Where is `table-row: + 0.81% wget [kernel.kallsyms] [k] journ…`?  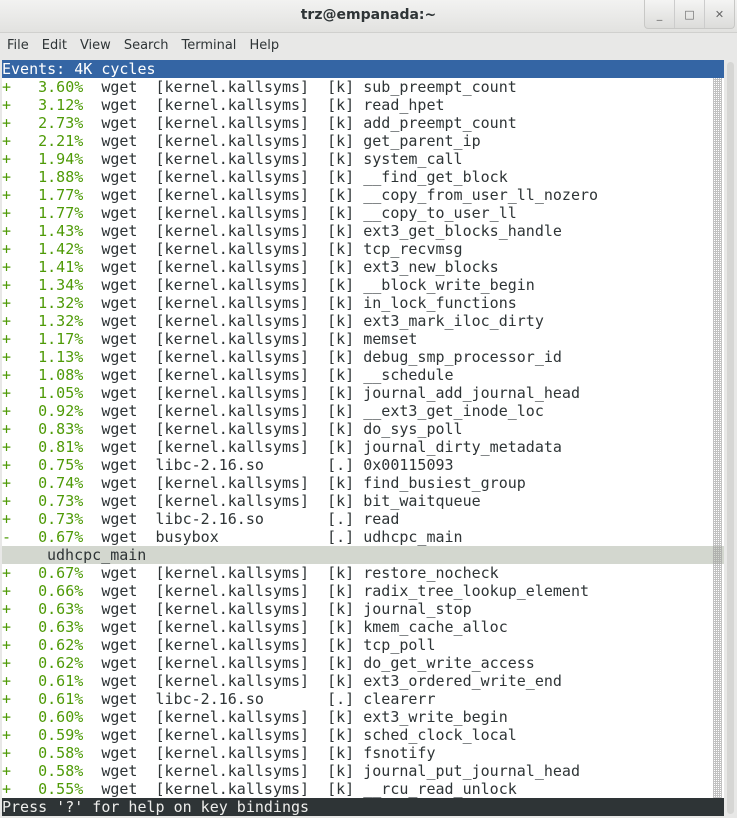 table-row: + 0.81% wget [kernel.kallsyms] [k] journ… is located at coordinates (363, 447).